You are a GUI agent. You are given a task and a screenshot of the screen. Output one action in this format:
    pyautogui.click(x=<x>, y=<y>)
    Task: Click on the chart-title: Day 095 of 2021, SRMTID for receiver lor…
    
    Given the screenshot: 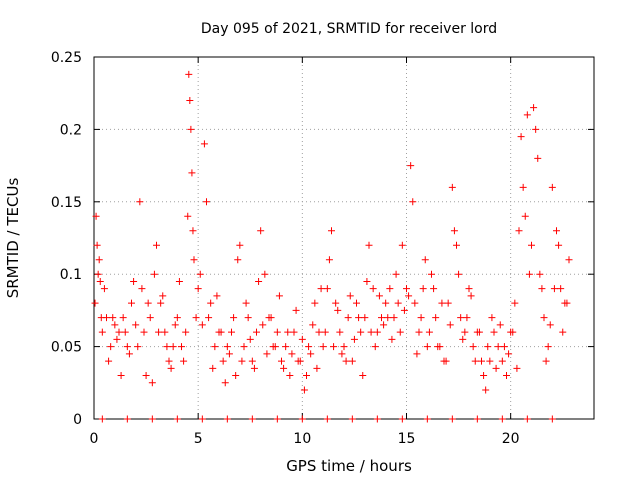 What is the action you would take?
    pyautogui.click(x=349, y=29)
    